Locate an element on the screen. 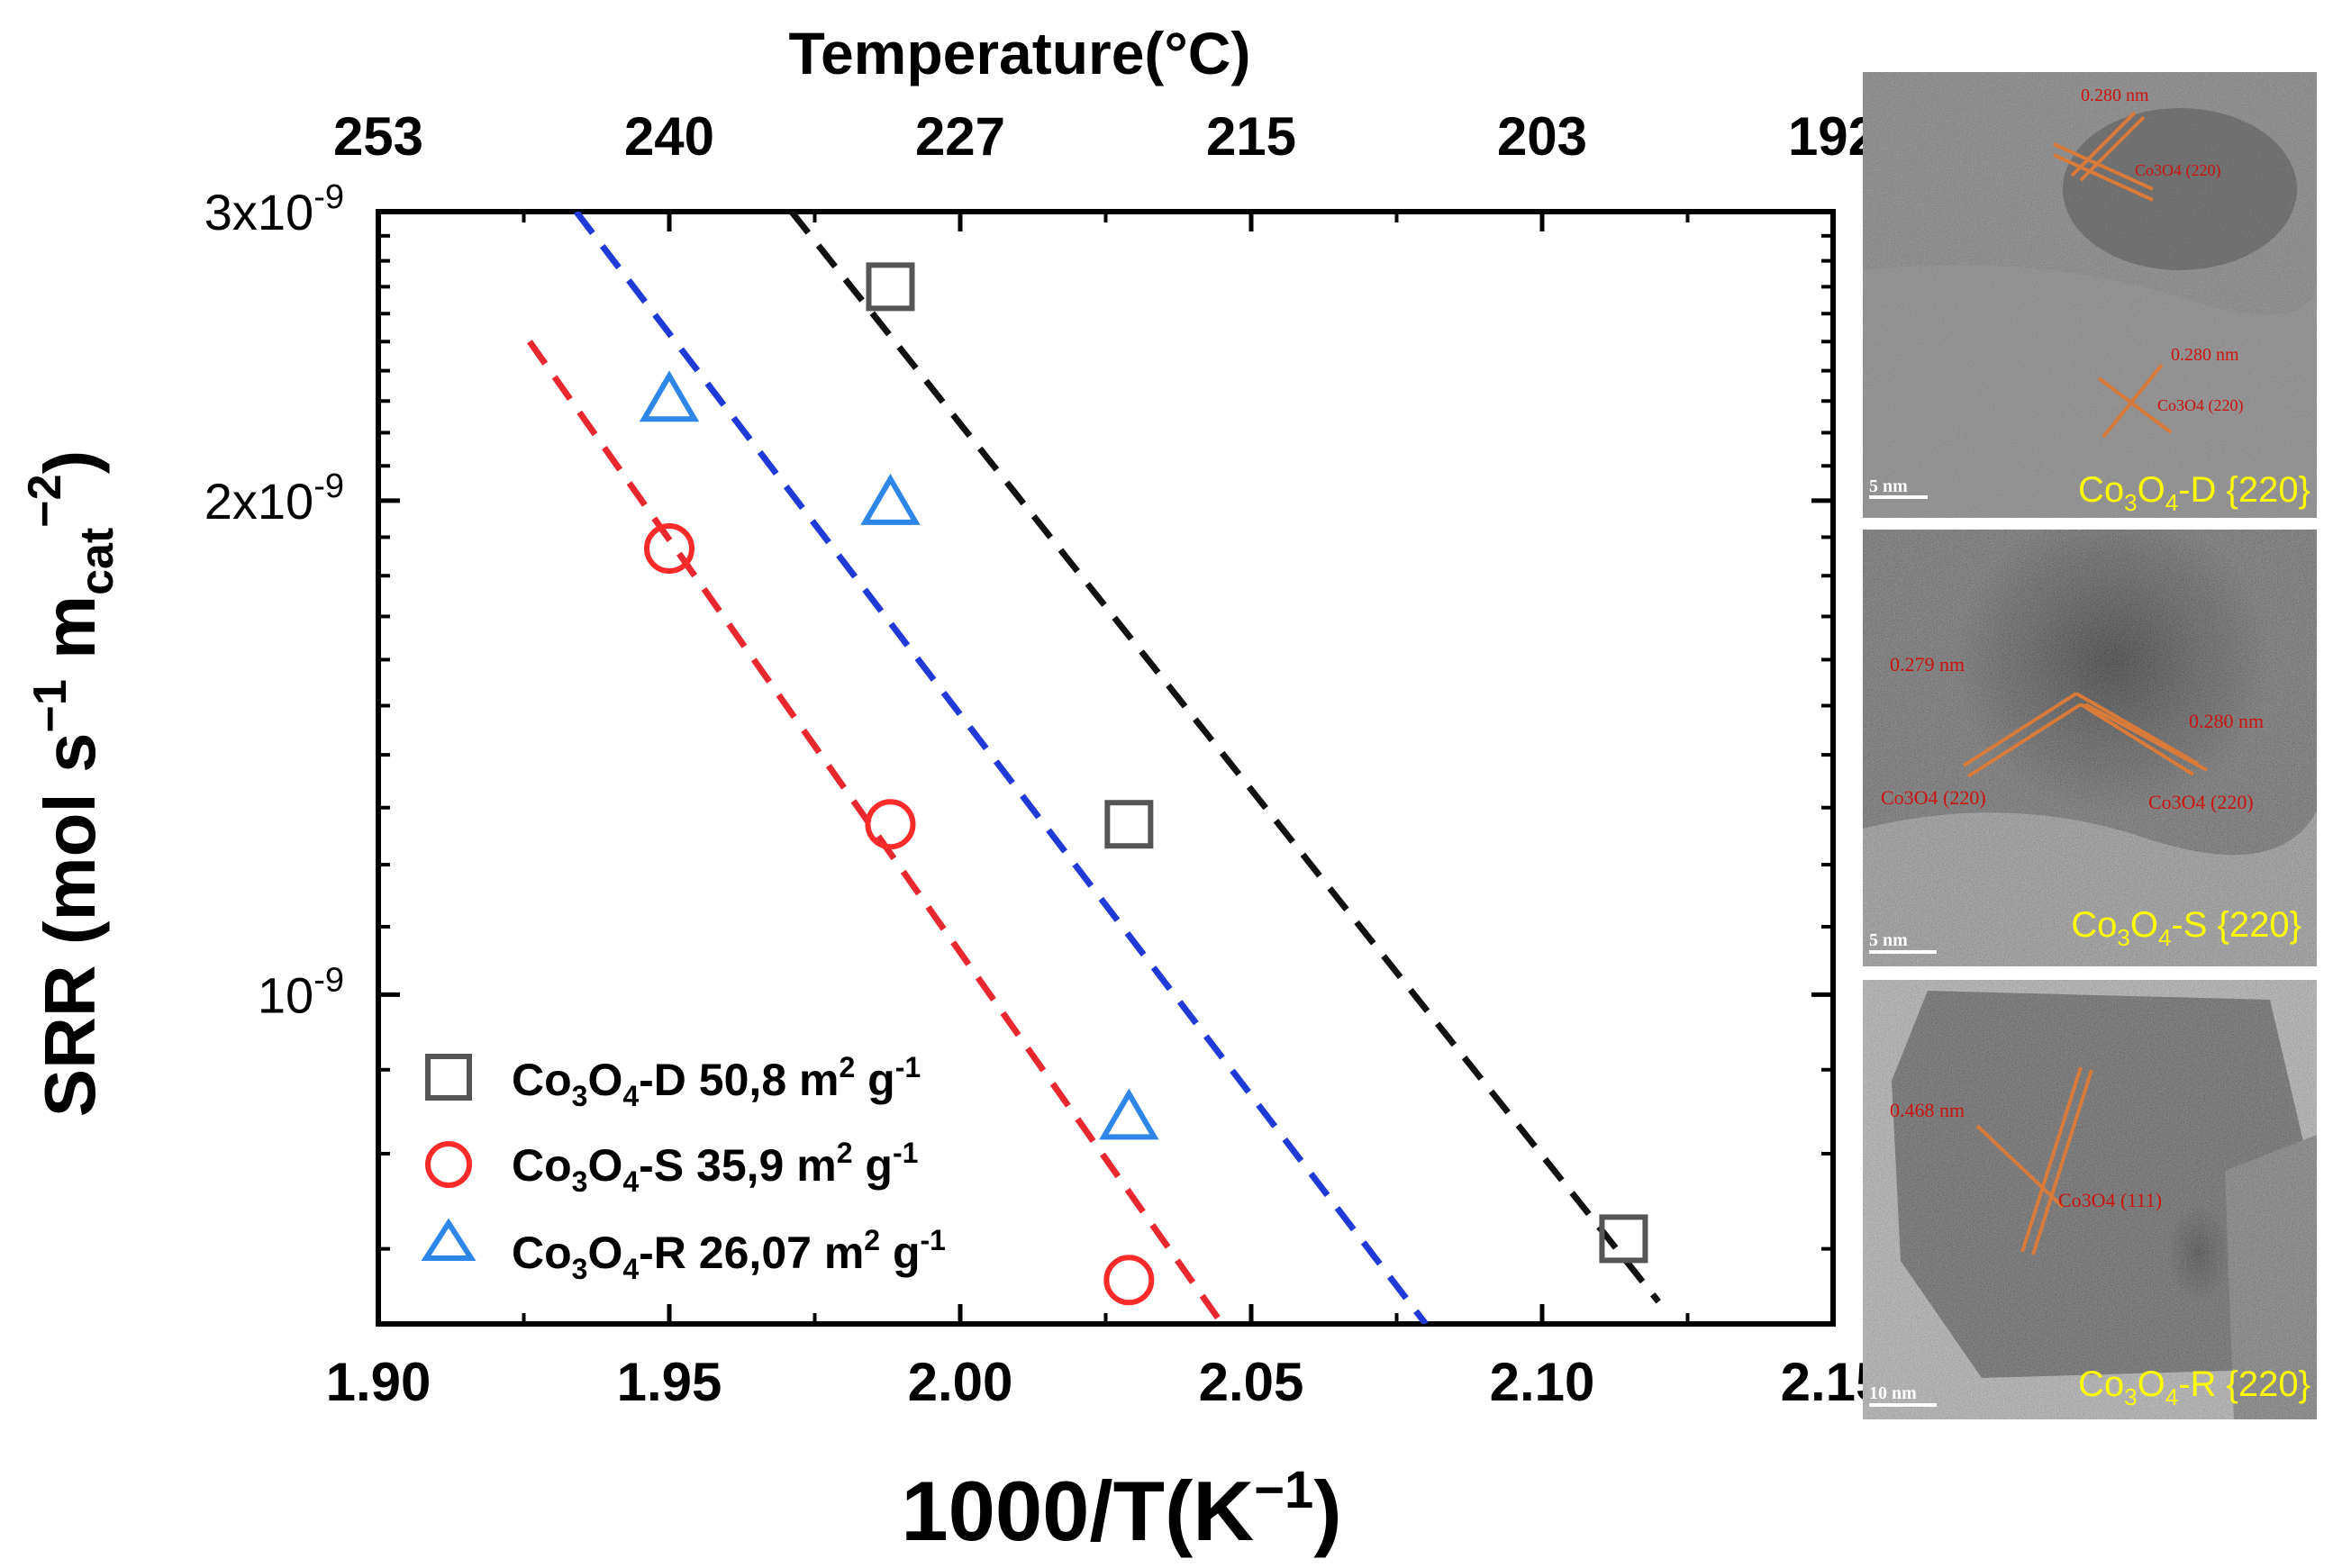 Image resolution: width=2333 pixels, height=1568 pixels. micrograph-tag-s: Co3O4-S {220} is located at coordinates (2186, 928).